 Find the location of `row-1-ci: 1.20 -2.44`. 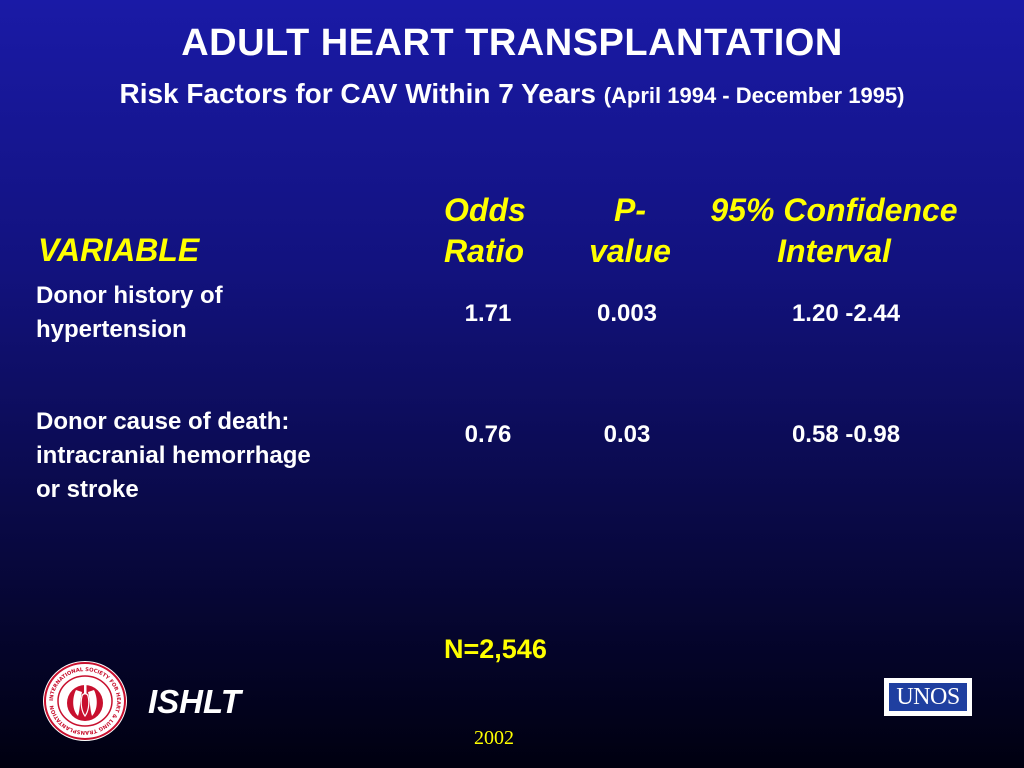

row-1-ci: 1.20 -2.44 is located at coordinates (846, 313).